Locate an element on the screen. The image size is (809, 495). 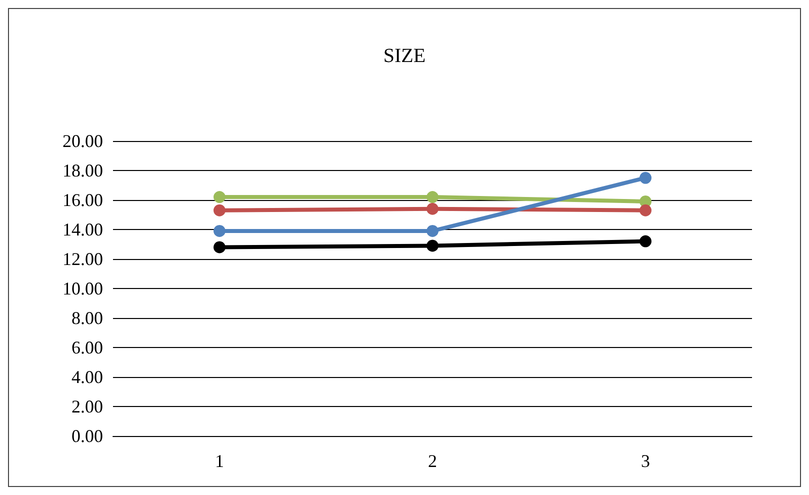
y-tick-label: 18.00 is located at coordinates (82, 170).